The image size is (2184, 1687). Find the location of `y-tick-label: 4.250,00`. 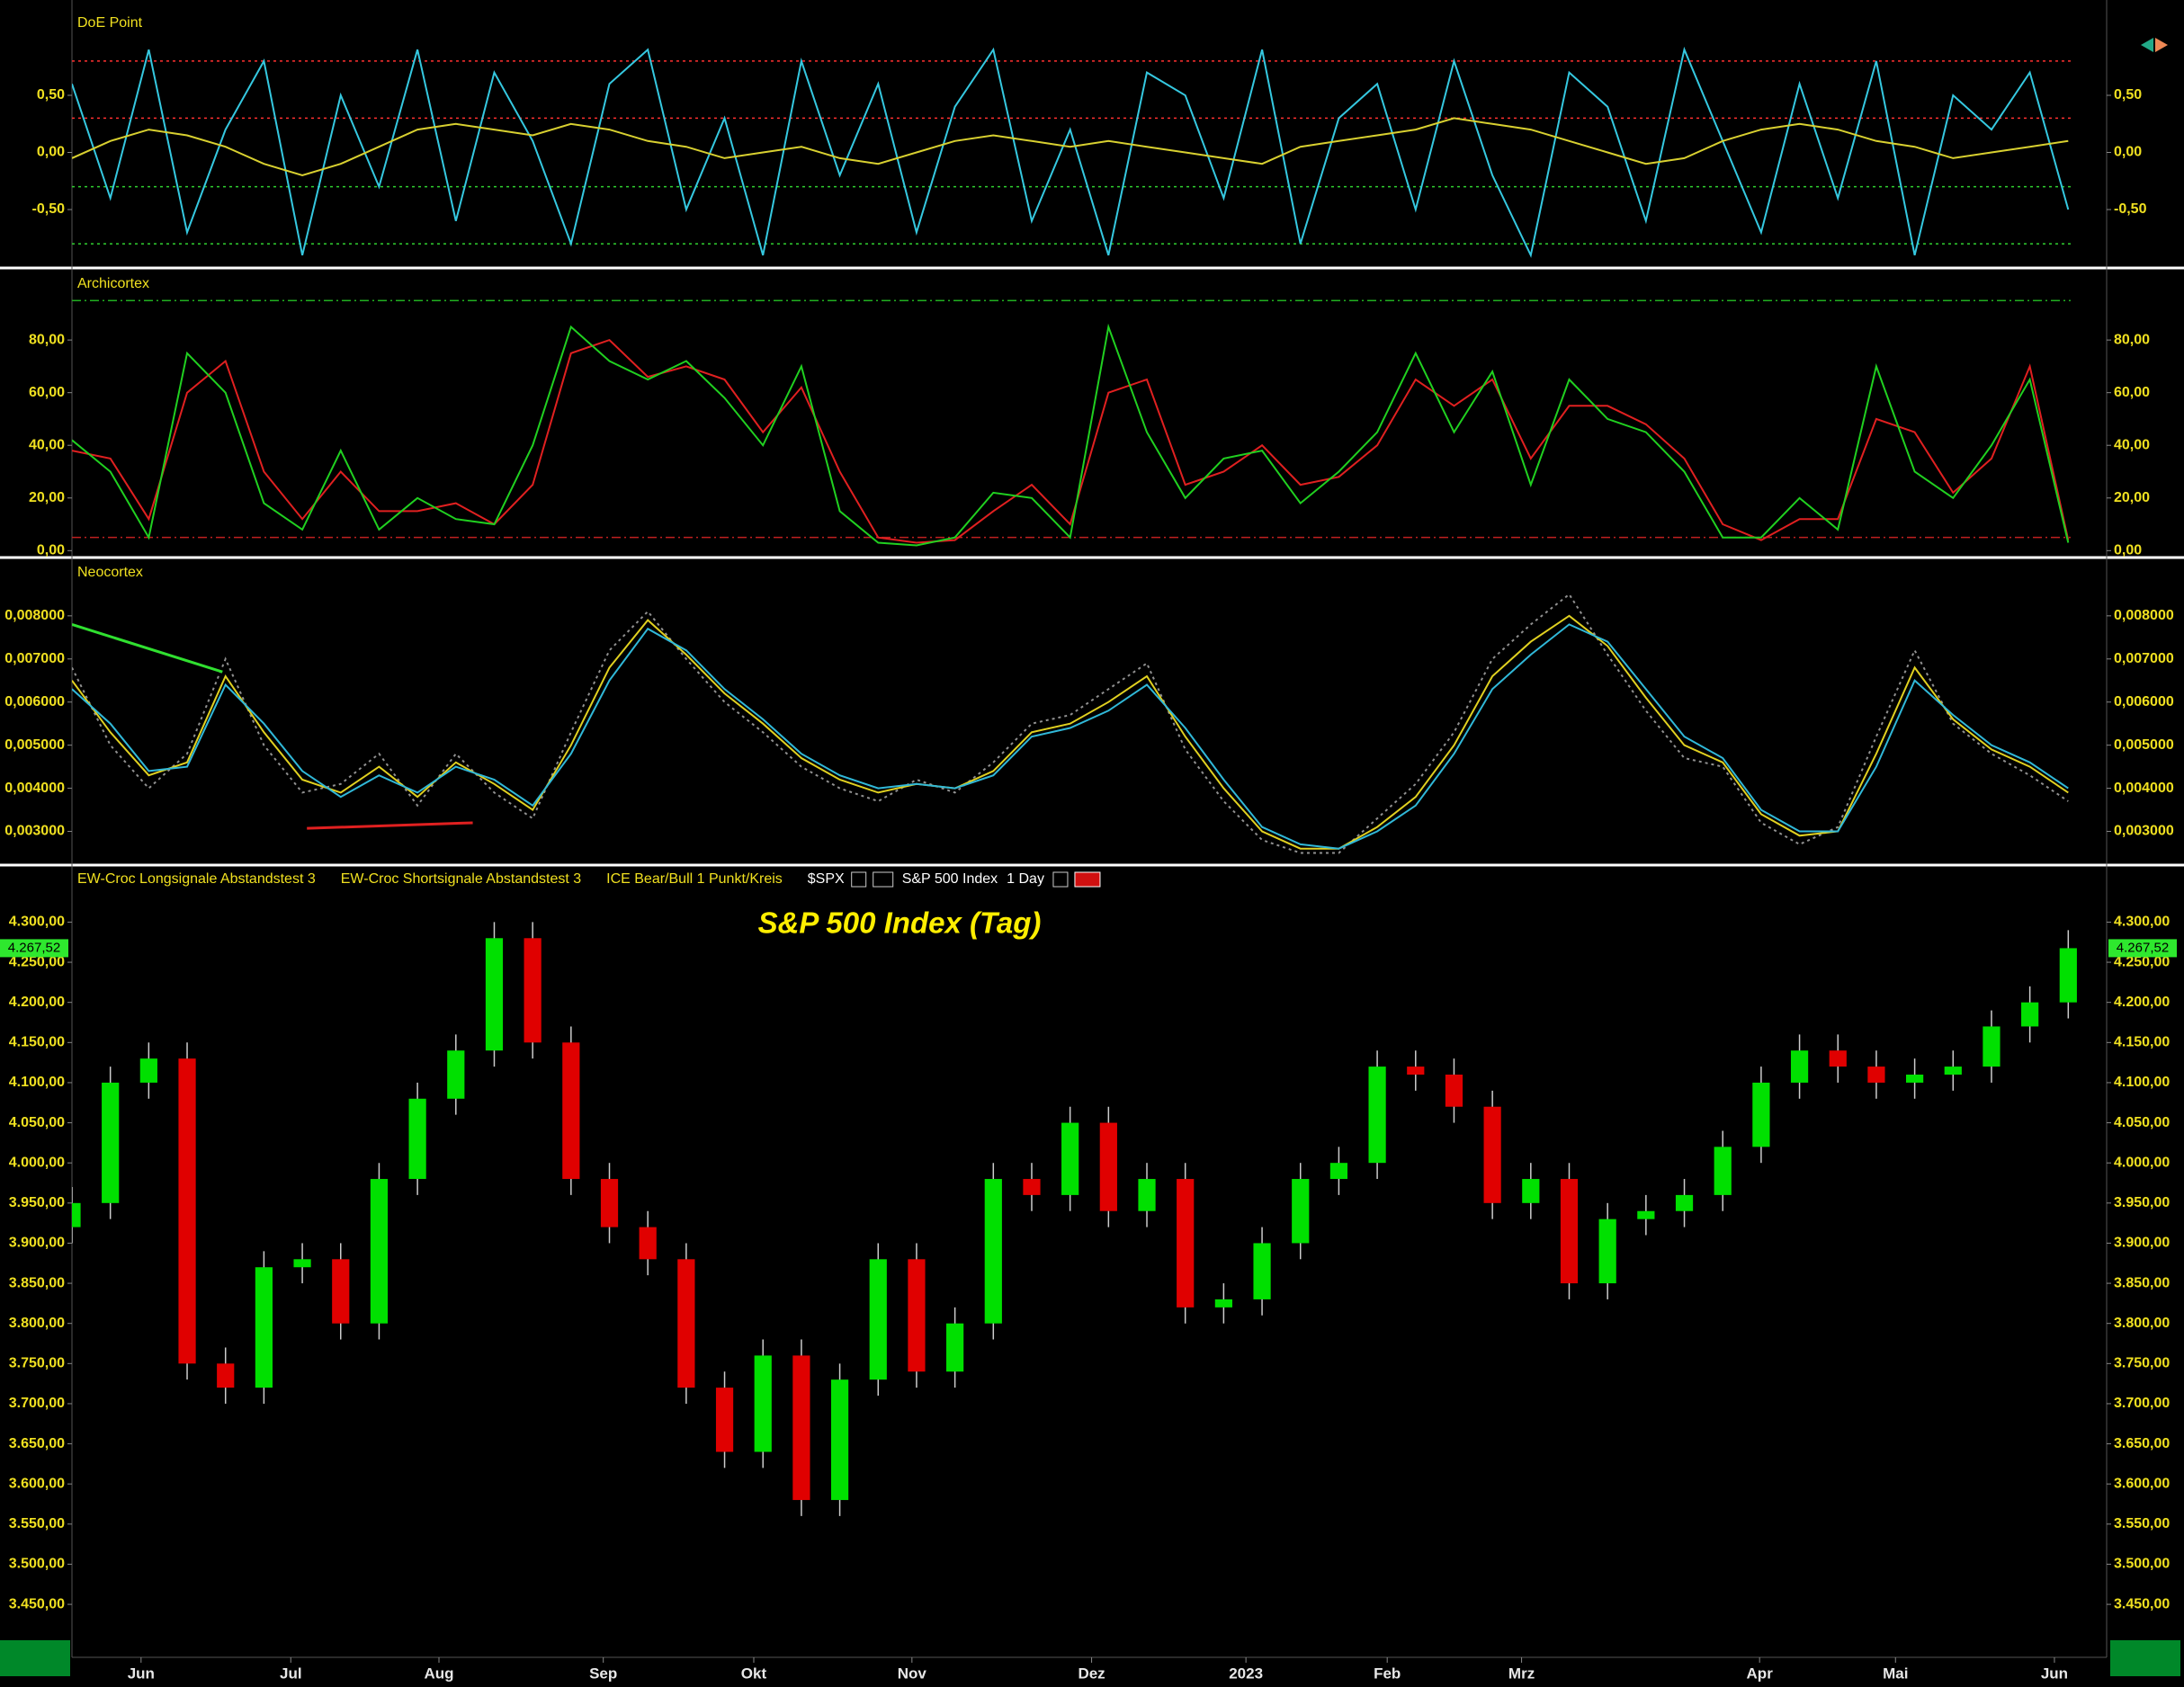

y-tick-label: 4.250,00 is located at coordinates (37, 961).